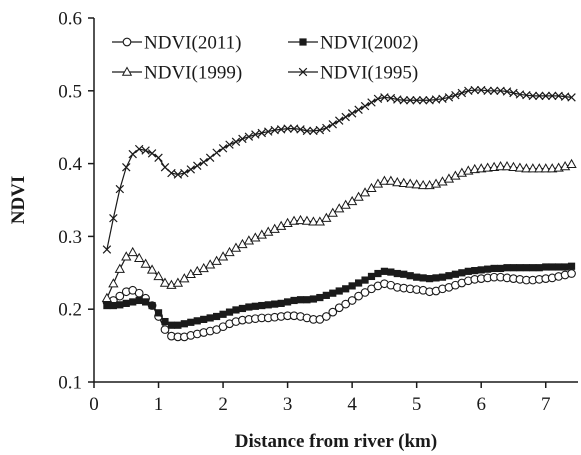 This screenshot has height=455, width=581. I want to click on x-tick-label: 5, so click(417, 404).